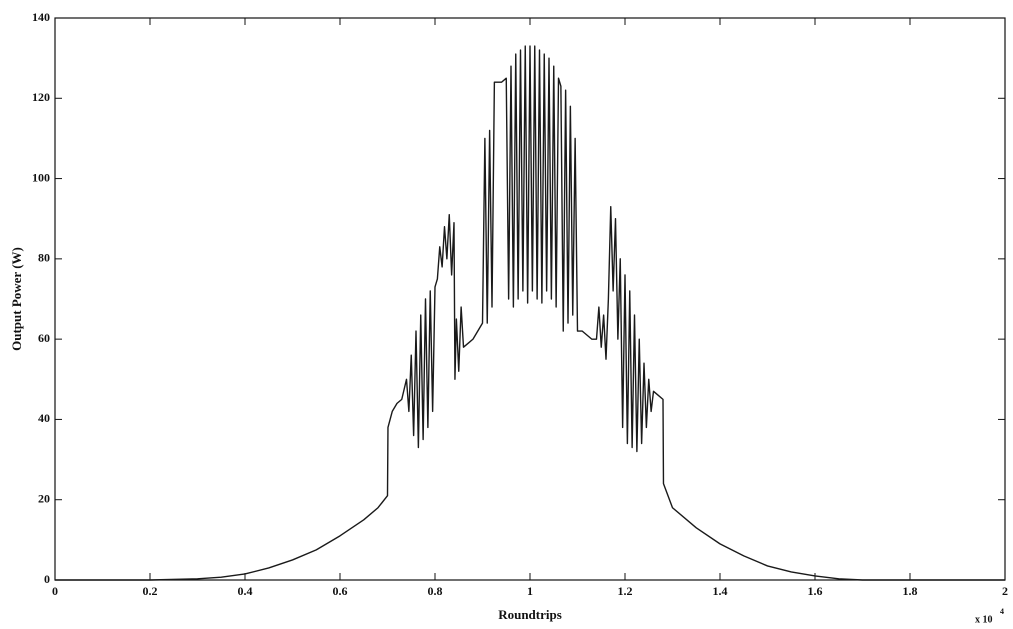  What do you see at coordinates (41, 177) in the screenshot?
I see `y-tick-label: 100` at bounding box center [41, 177].